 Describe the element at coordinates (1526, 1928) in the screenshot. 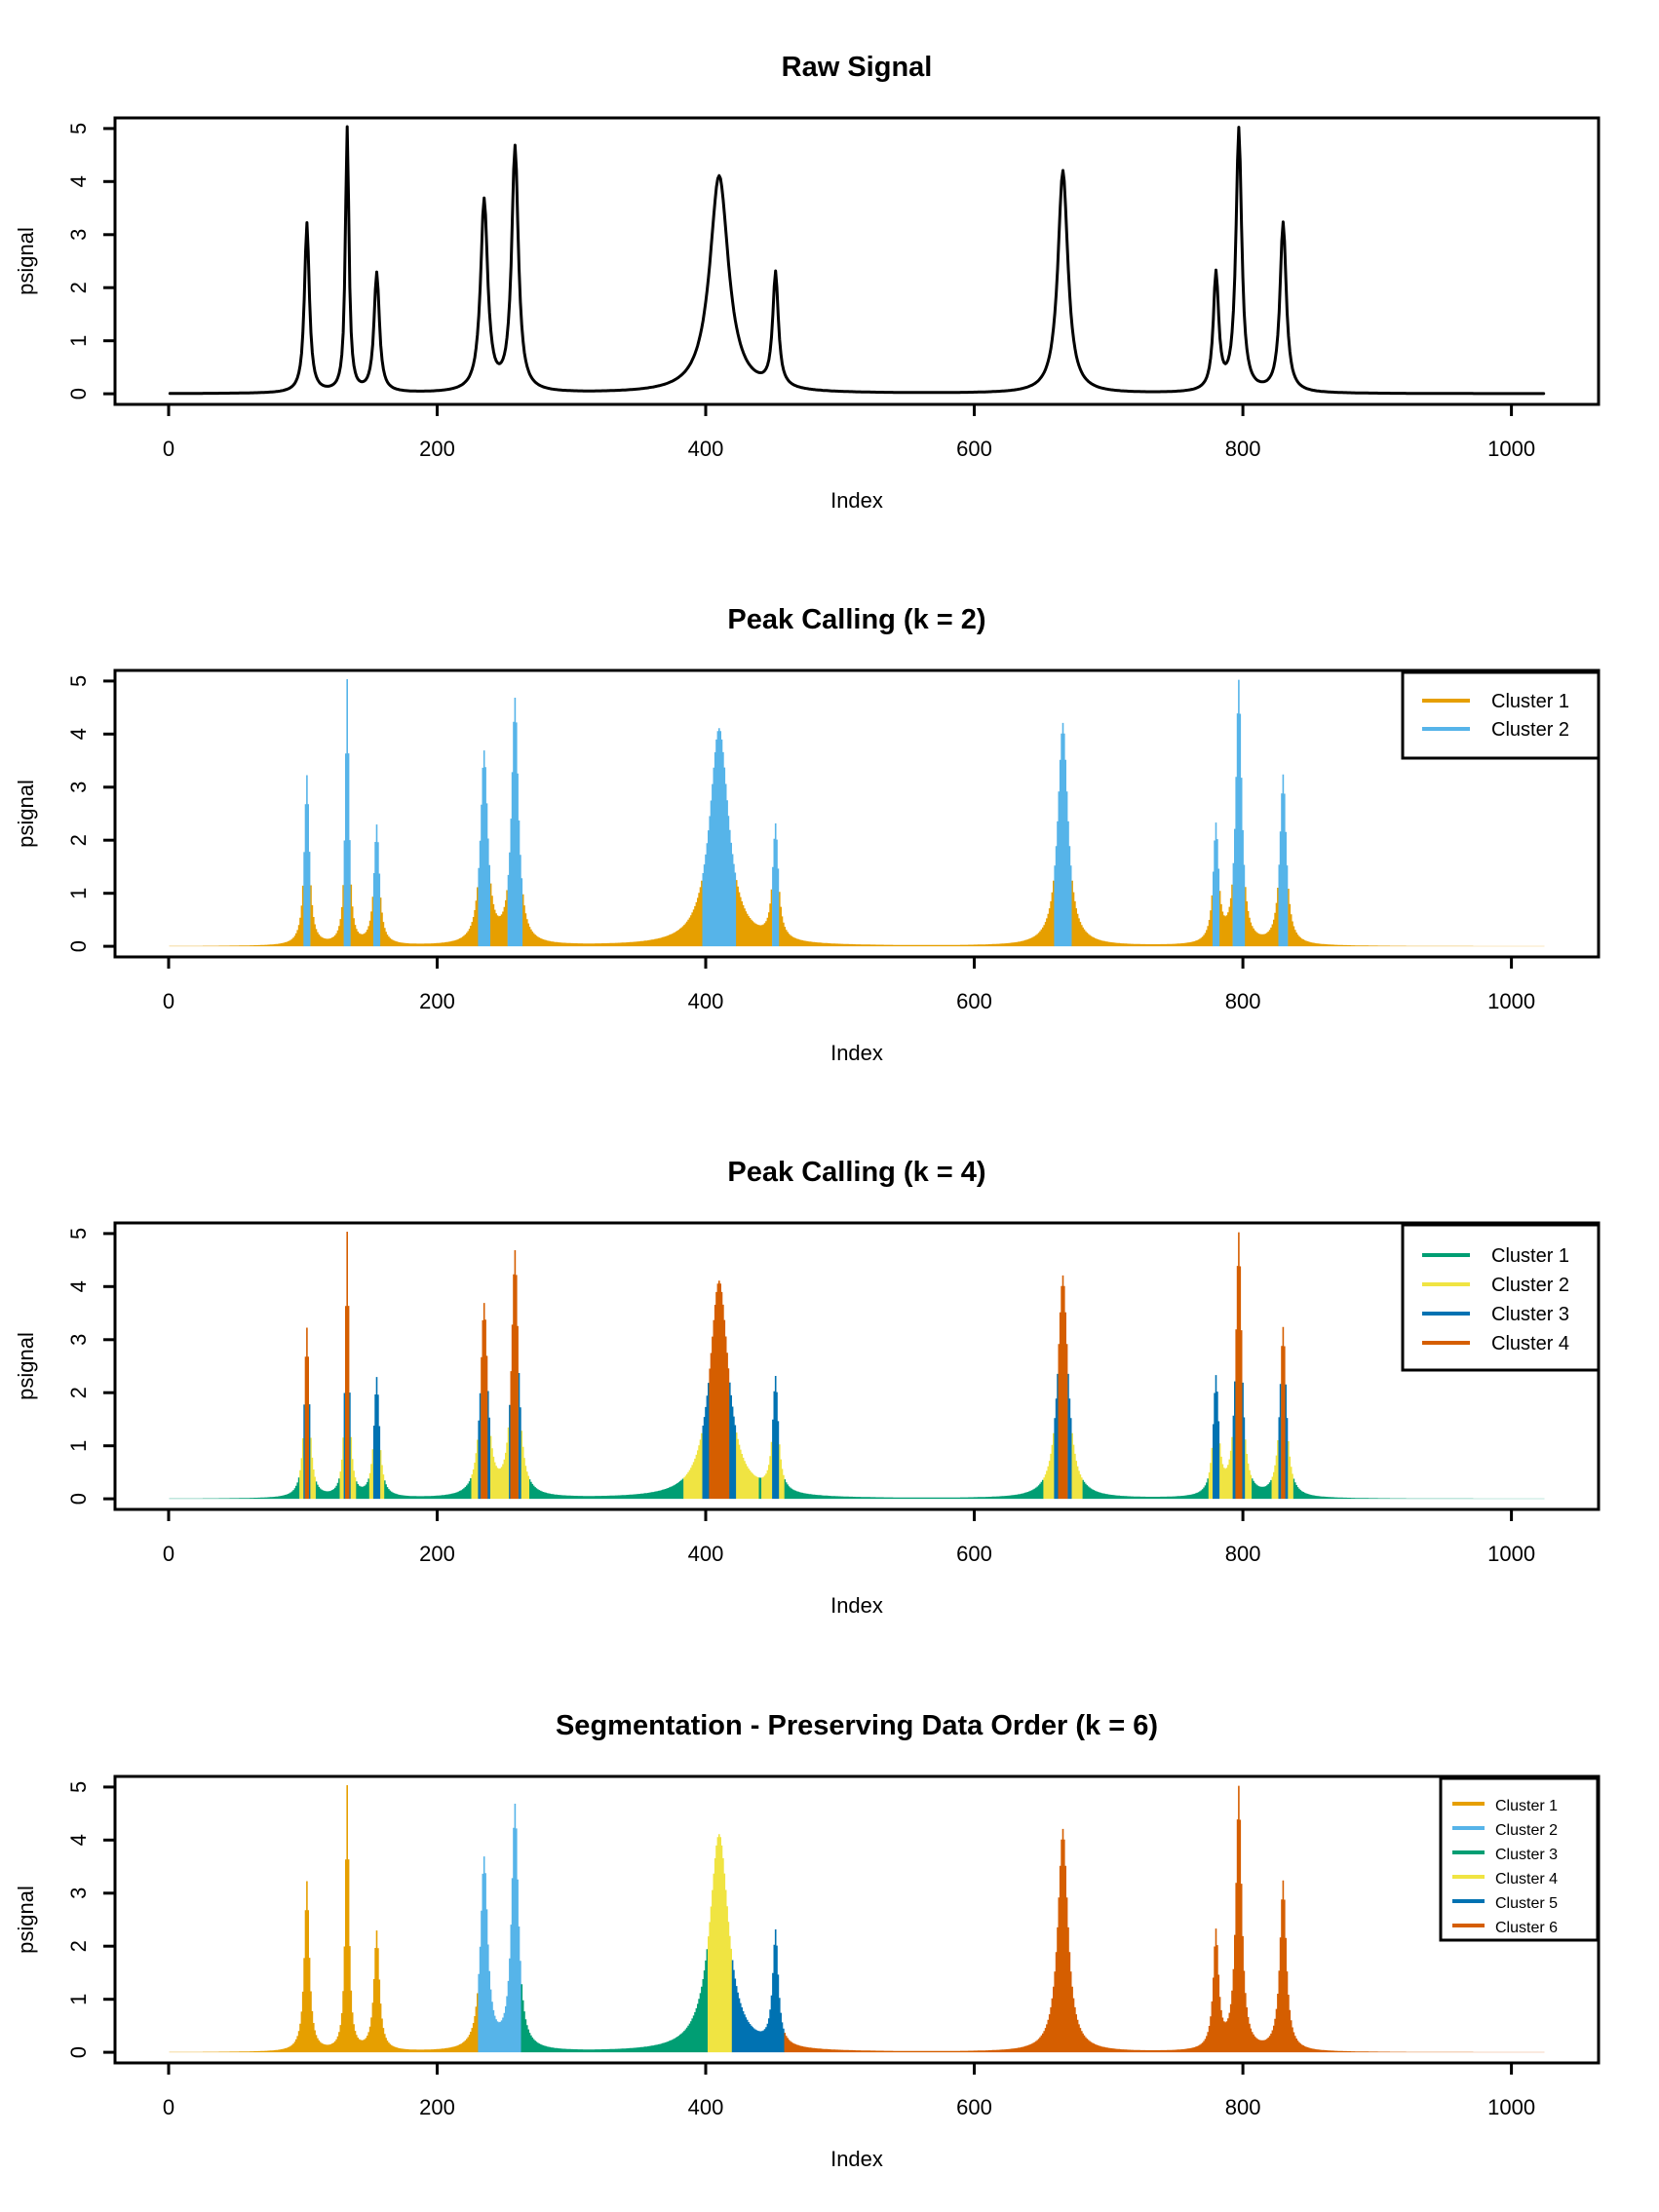

I see `legend-label: Cluster 6` at that location.